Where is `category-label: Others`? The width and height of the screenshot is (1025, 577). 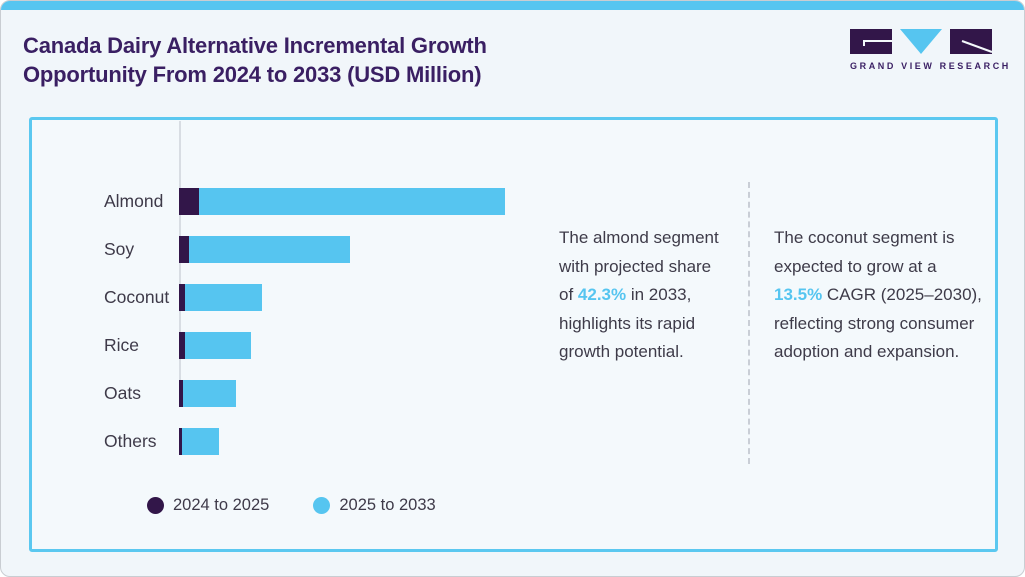 category-label: Others is located at coordinates (130, 440).